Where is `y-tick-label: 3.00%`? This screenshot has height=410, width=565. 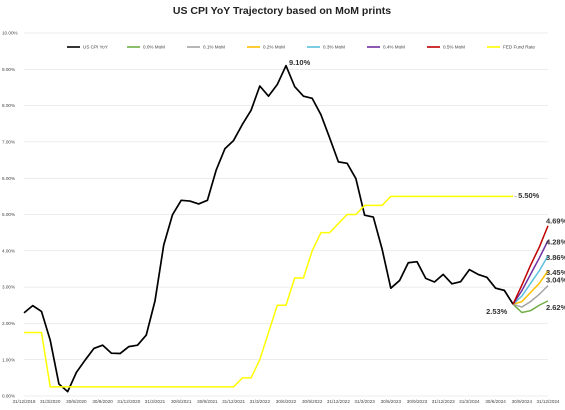 y-tick-label: 3.00% is located at coordinates (8, 287).